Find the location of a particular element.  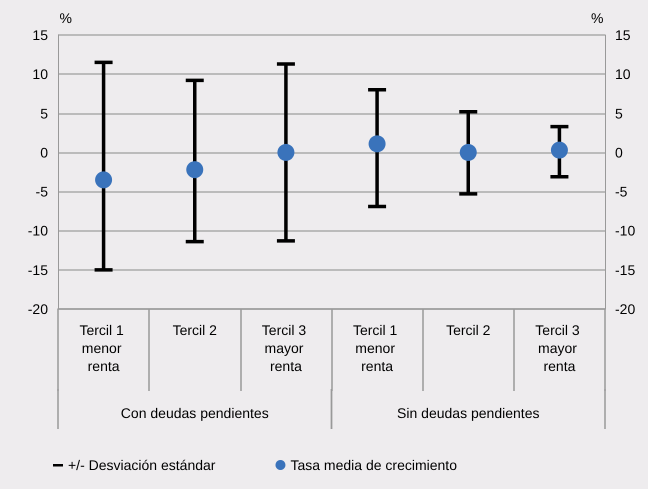

y-axis-title: % is located at coordinates (66, 18).